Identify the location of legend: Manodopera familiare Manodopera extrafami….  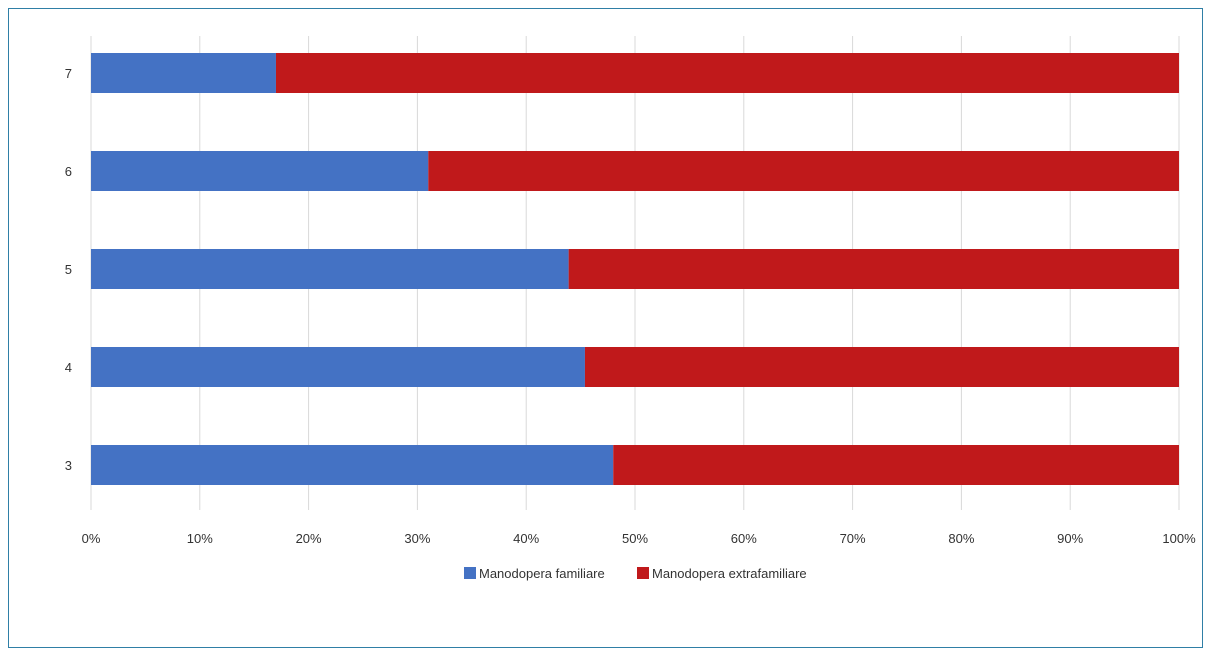
(635, 573).